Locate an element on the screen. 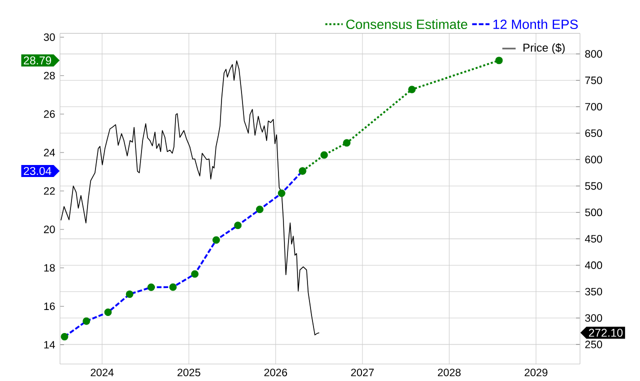 The image size is (640, 381). x-tick-label: 2028 is located at coordinates (449, 372).